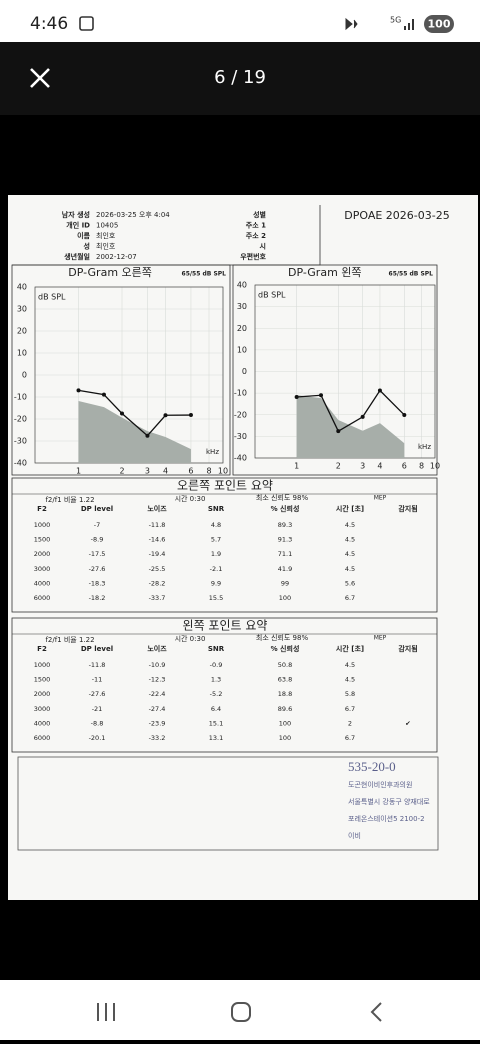  Describe the element at coordinates (78, 471) in the screenshot. I see `x-tick-label: 1` at that location.